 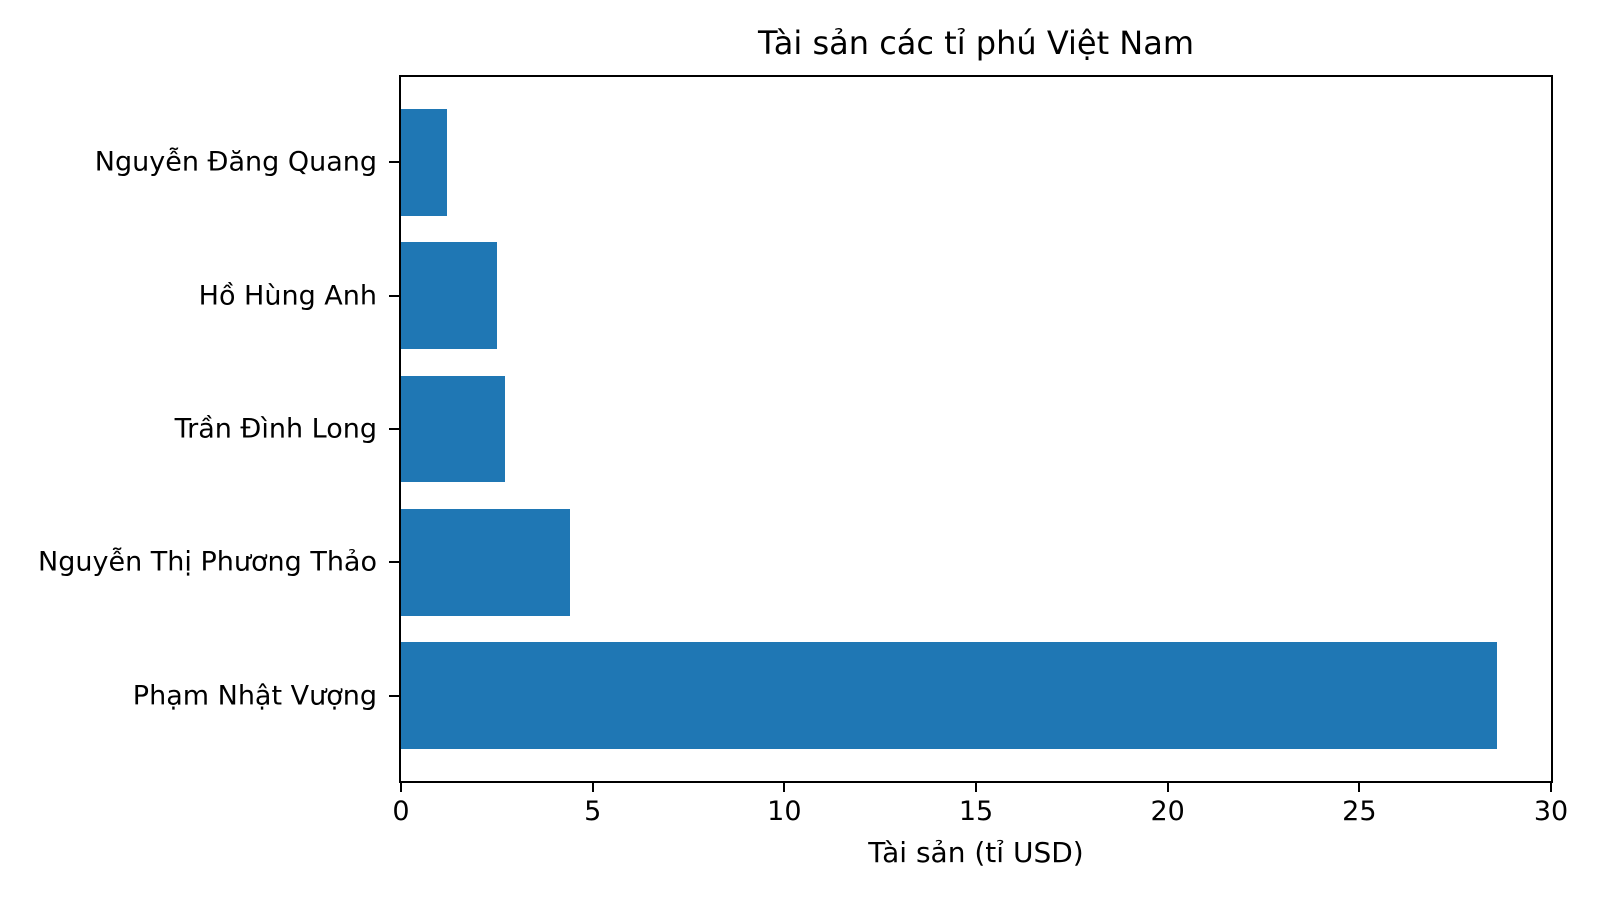 What do you see at coordinates (593, 811) in the screenshot?
I see `x-tick-label: 5` at bounding box center [593, 811].